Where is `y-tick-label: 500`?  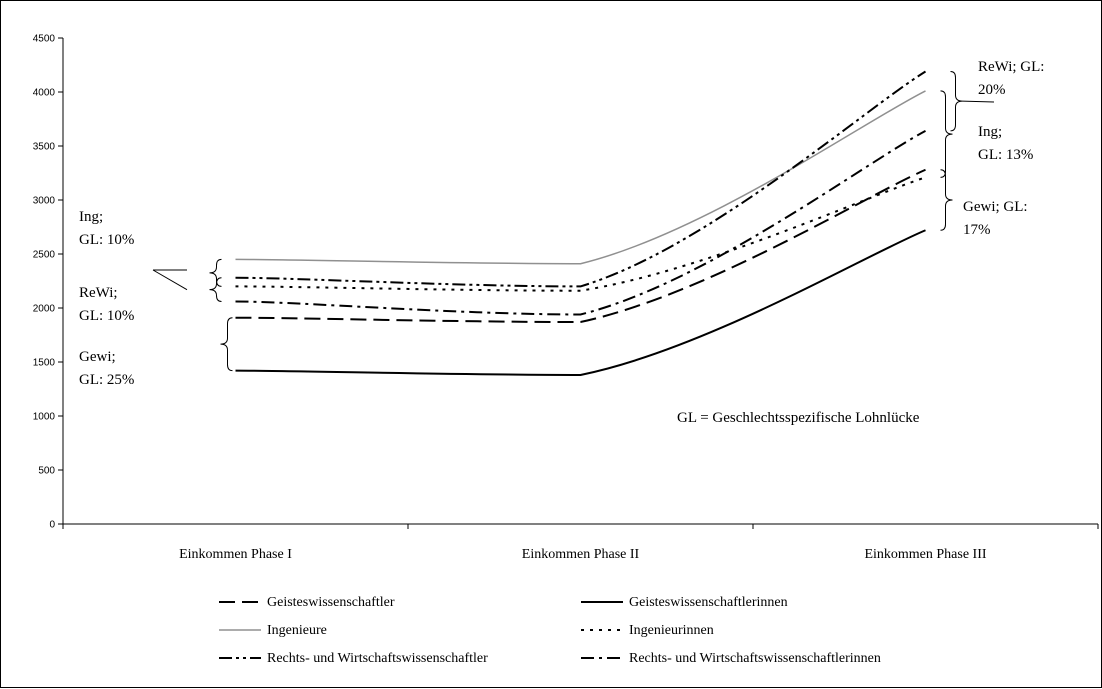
y-tick-label: 500 is located at coordinates (46, 471).